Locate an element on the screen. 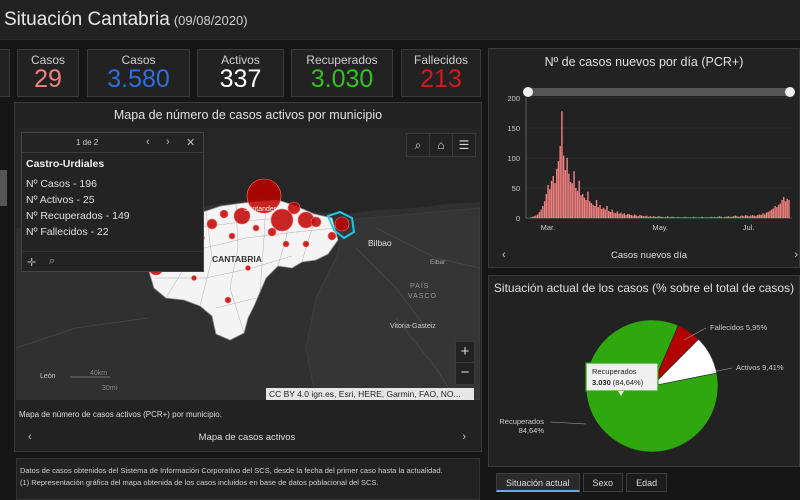 The height and width of the screenshot is (500, 800). search-icon: ⌕ is located at coordinates (418, 145).